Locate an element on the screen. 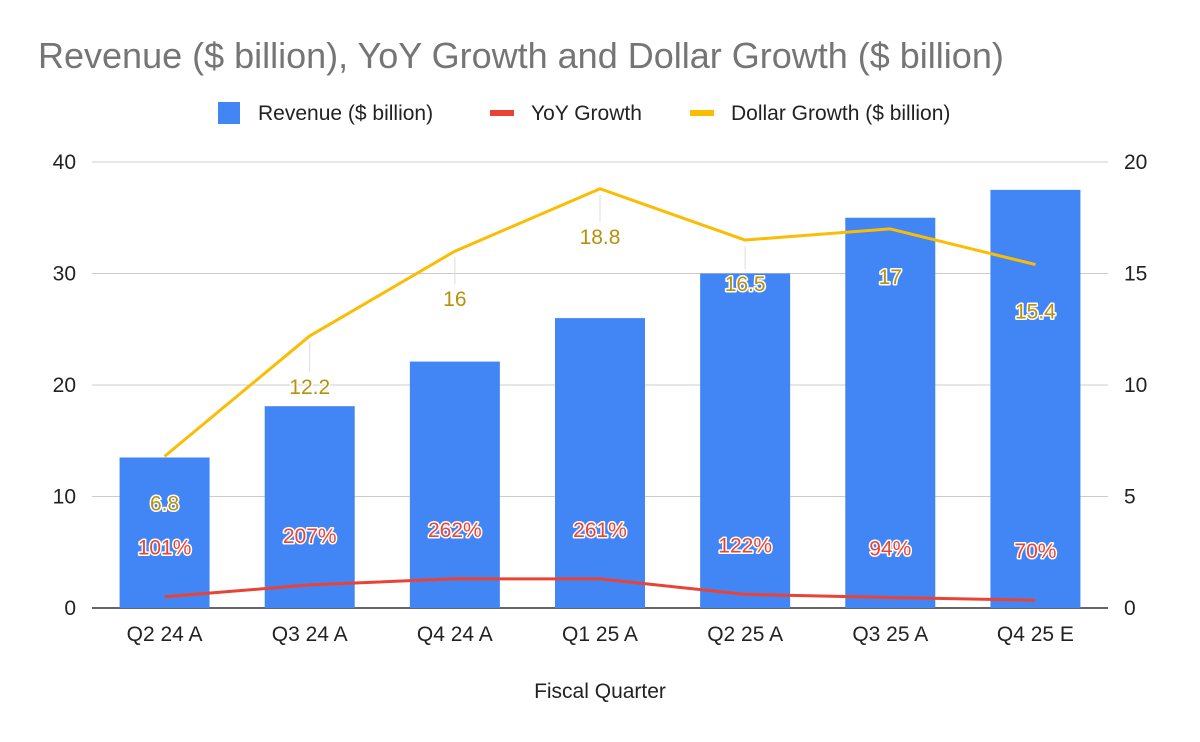 The image size is (1200, 742). y-left-tick-label: 0 is located at coordinates (70, 608).